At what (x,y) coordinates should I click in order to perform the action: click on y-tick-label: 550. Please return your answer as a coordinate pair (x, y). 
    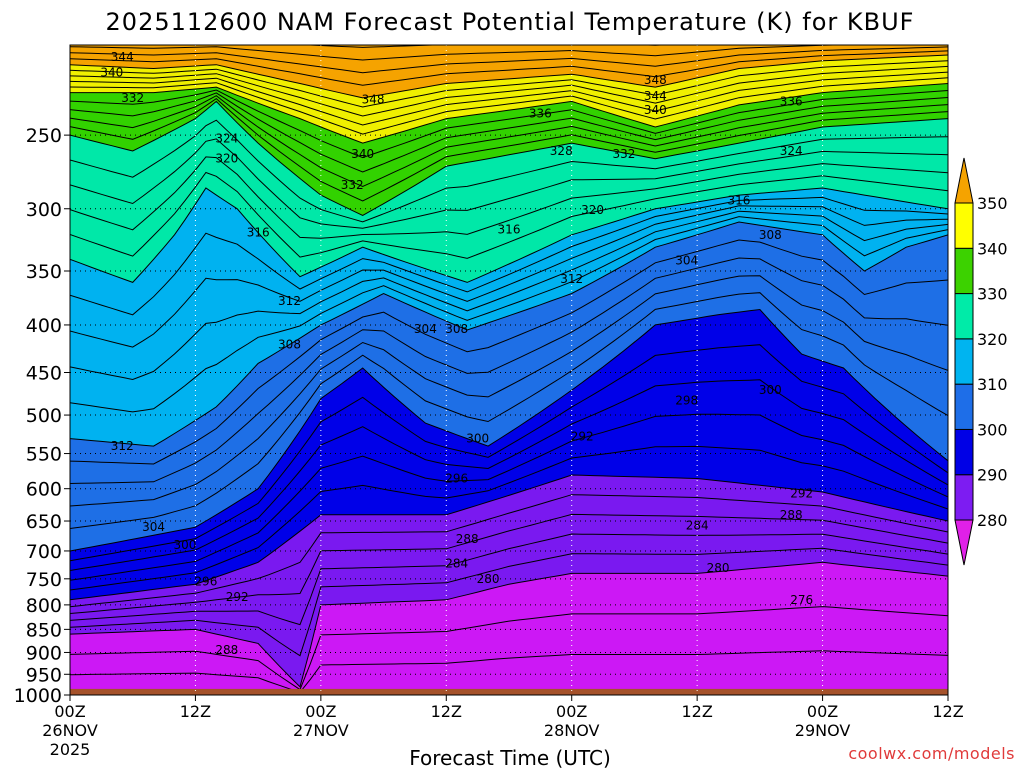
    Looking at the image, I should click on (44, 455).